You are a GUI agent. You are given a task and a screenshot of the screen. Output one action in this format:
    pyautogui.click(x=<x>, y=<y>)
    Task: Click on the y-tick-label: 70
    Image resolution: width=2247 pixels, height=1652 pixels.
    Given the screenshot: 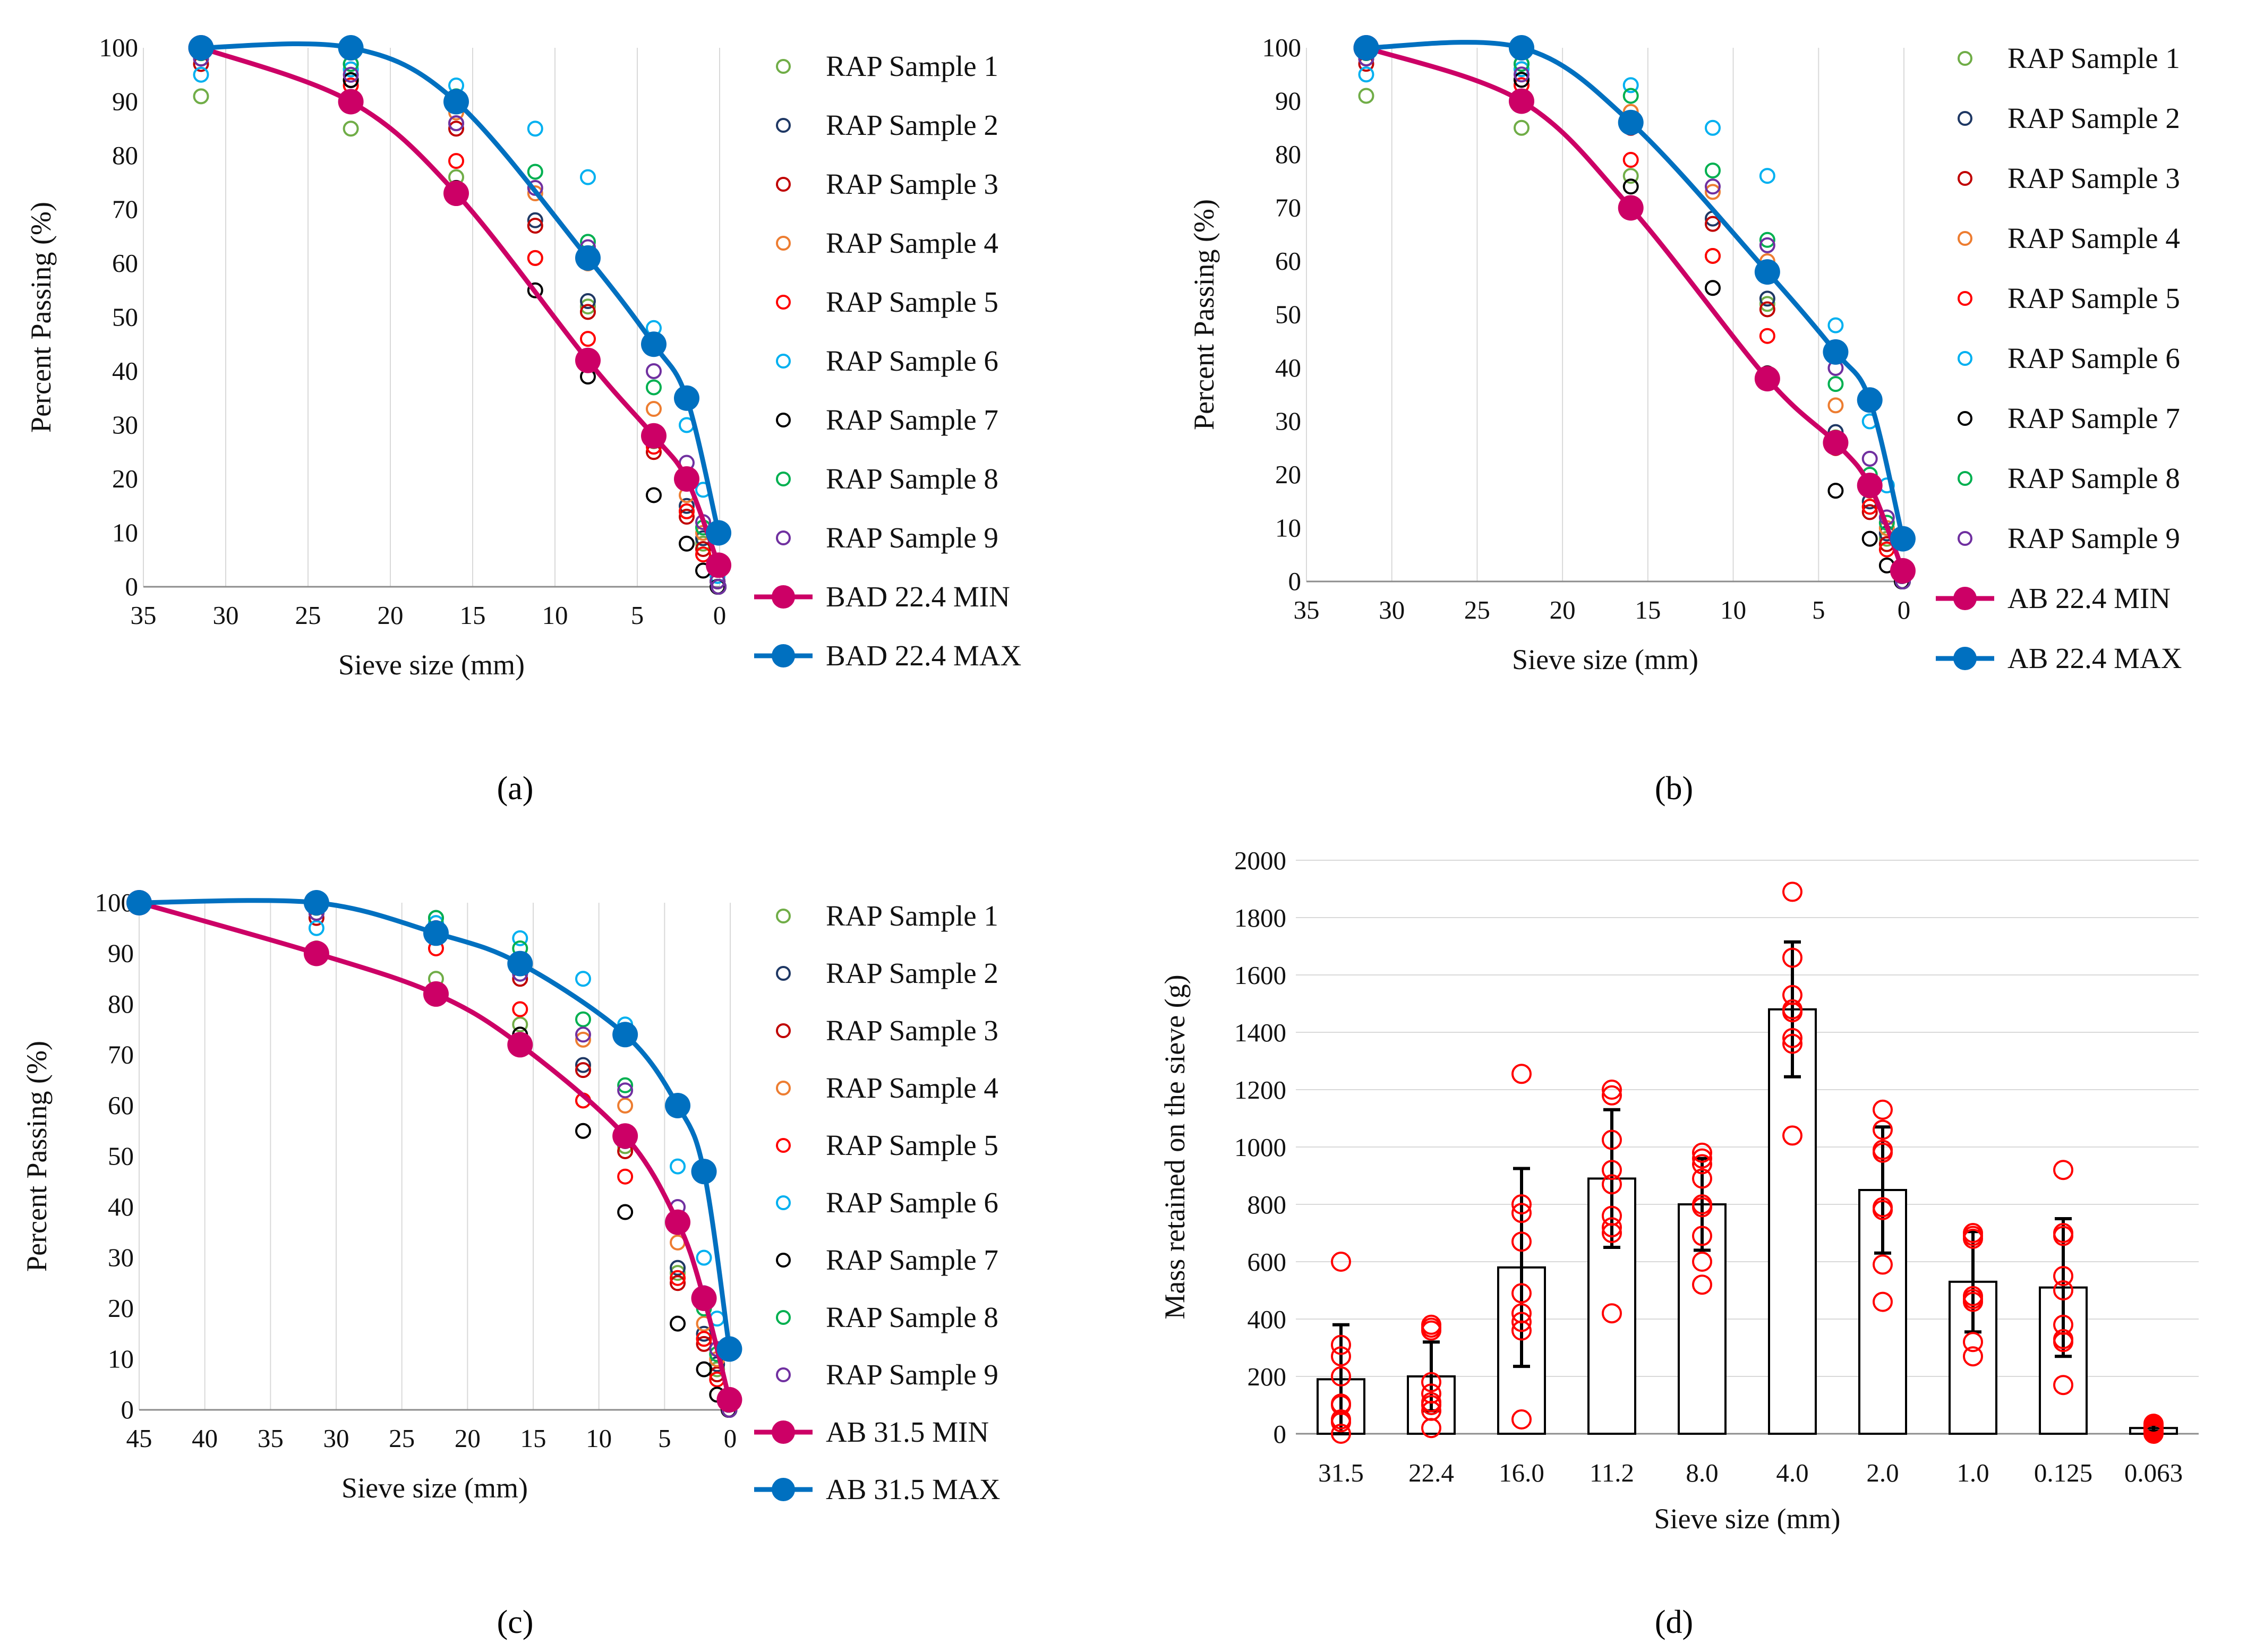 What is the action you would take?
    pyautogui.click(x=1288, y=207)
    